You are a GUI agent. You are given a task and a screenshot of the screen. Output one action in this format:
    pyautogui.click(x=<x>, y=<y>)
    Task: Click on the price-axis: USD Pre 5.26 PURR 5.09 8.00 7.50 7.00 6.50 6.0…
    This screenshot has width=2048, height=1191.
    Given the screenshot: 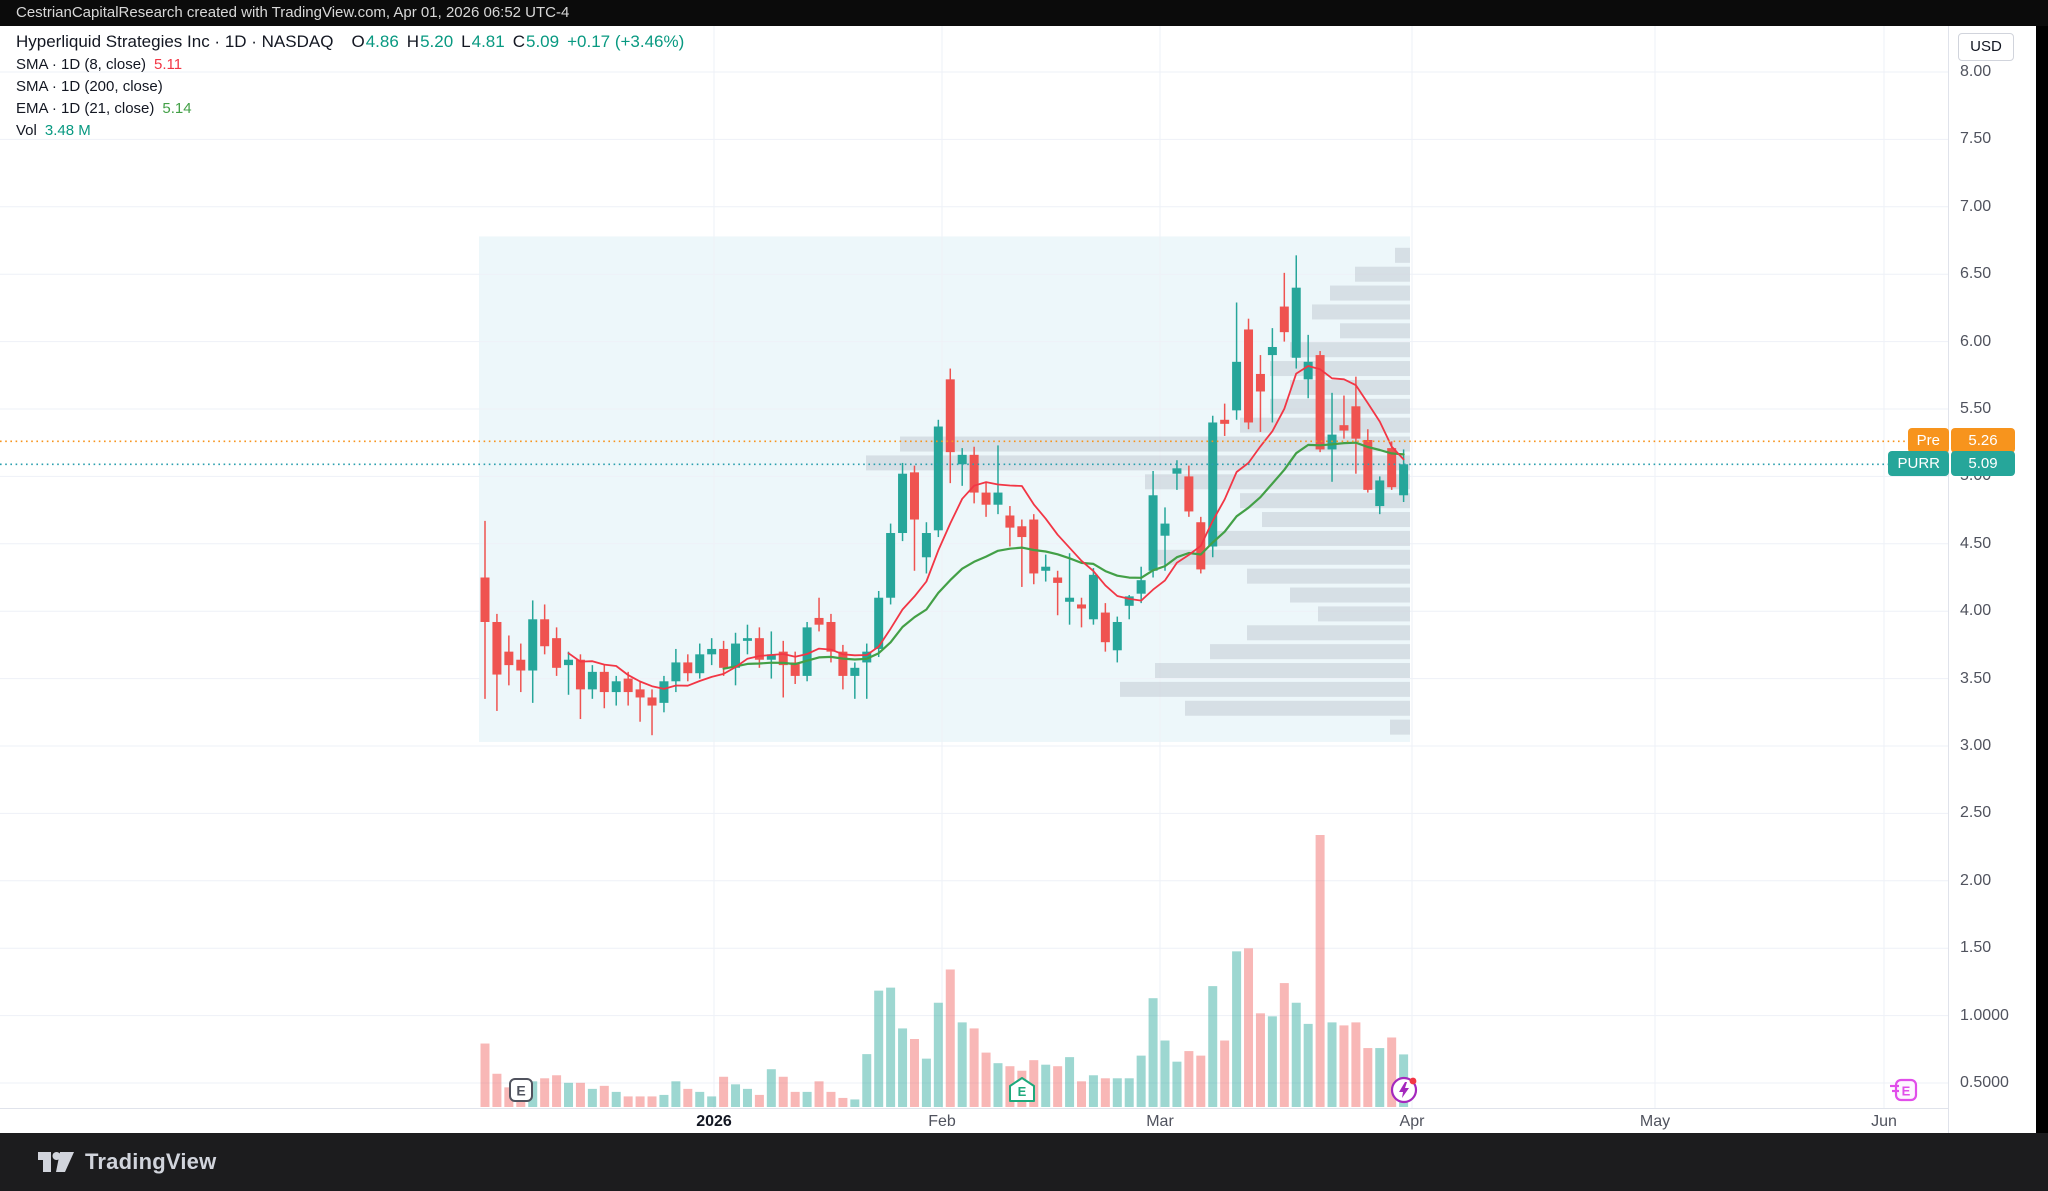 What is the action you would take?
    pyautogui.click(x=1962, y=579)
    